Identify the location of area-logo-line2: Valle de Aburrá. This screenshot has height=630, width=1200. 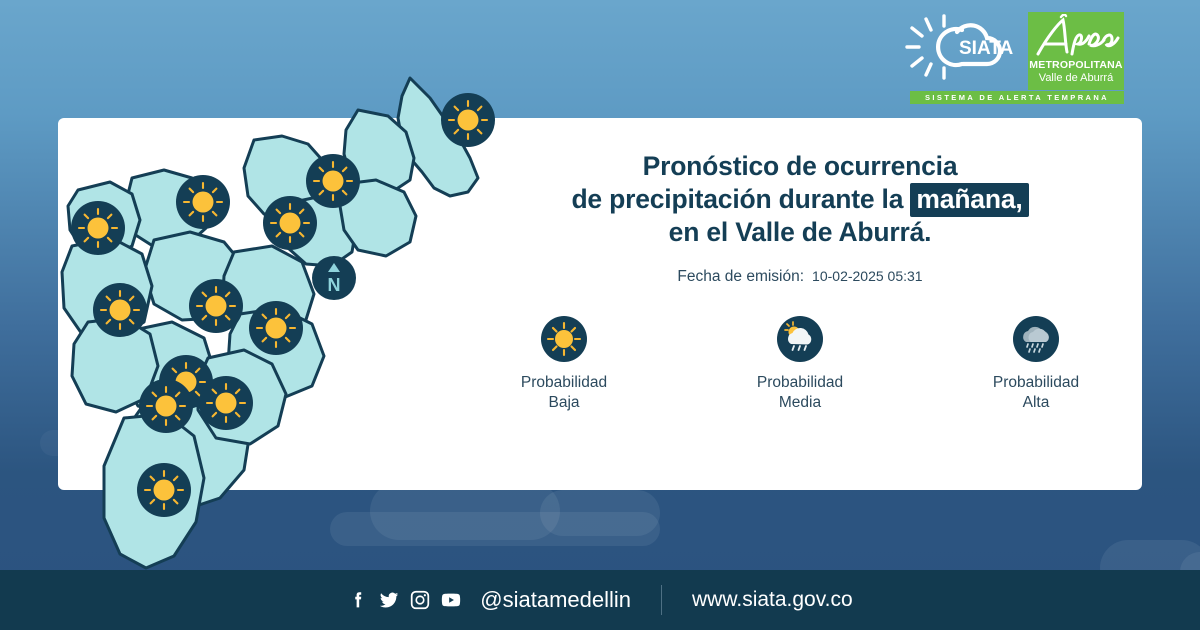
(1076, 78).